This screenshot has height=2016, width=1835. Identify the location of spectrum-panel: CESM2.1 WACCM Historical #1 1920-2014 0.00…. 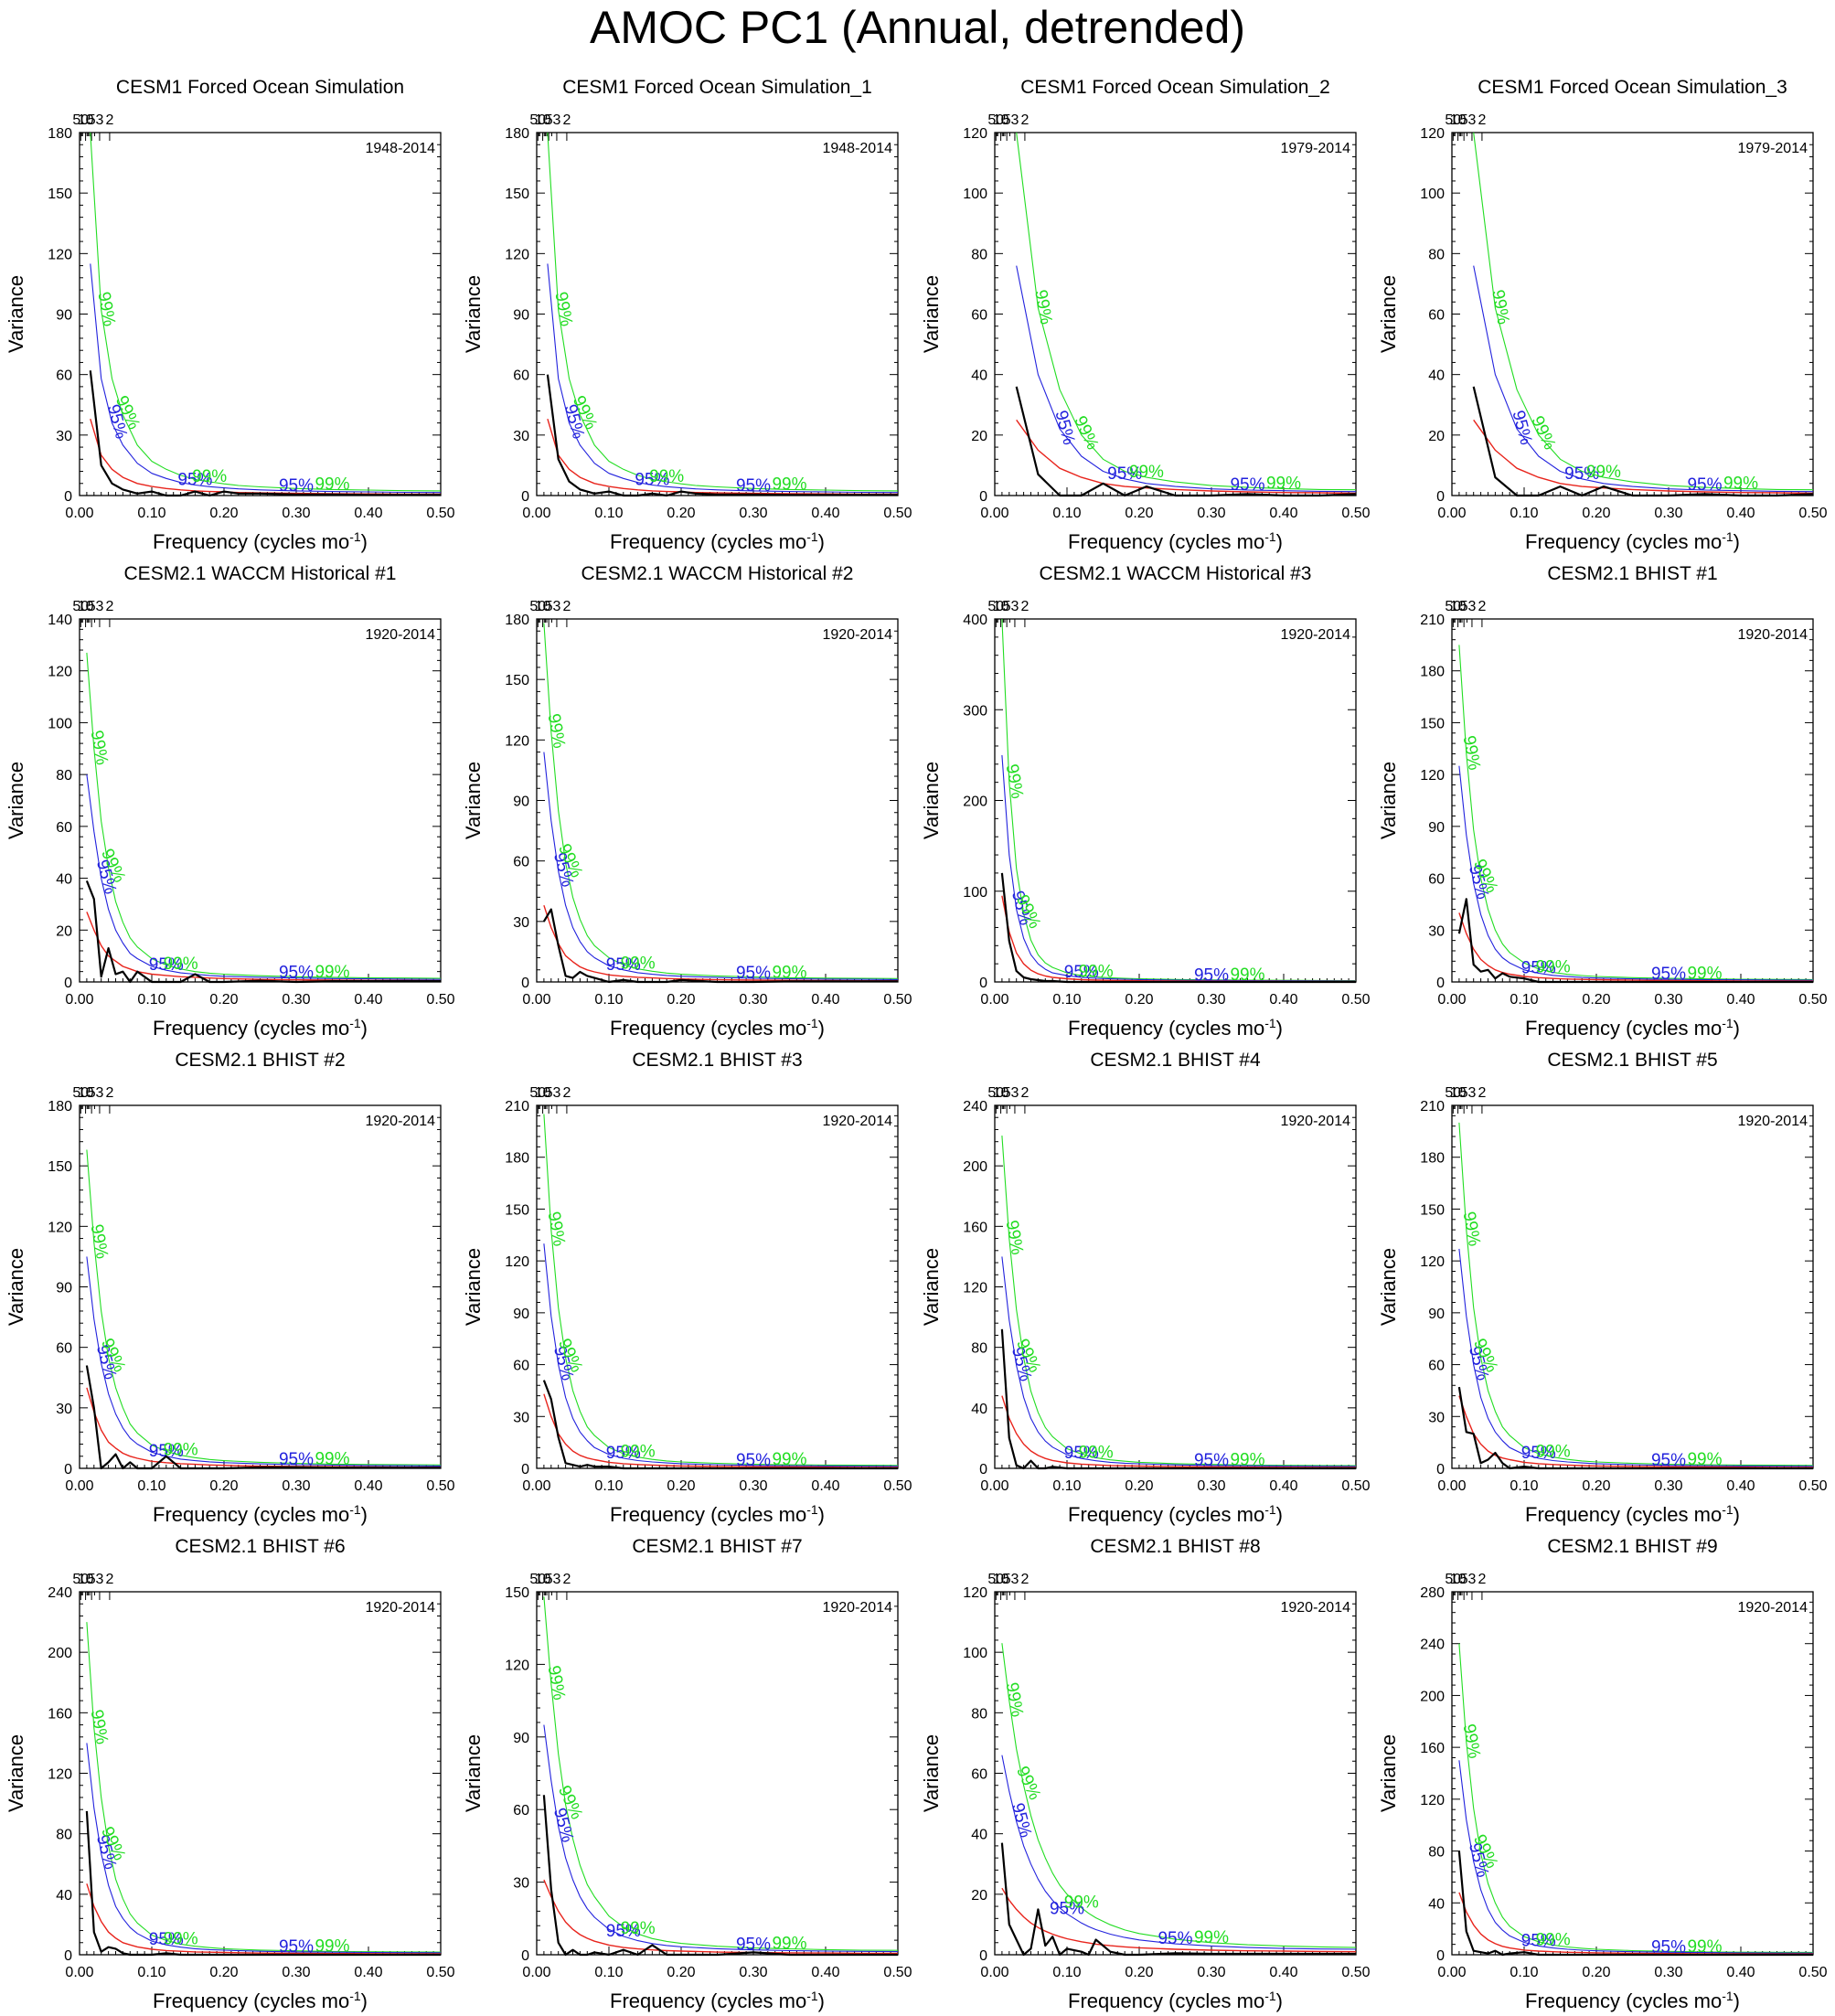
(230, 801).